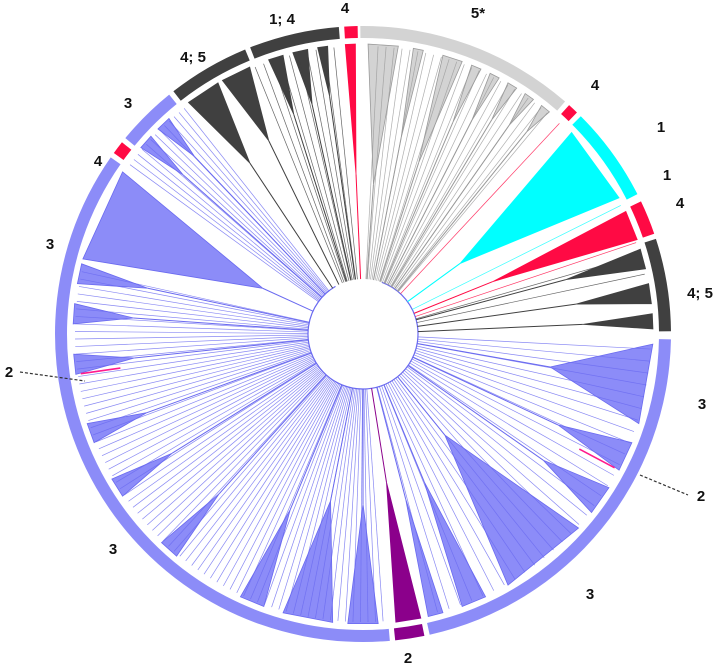  What do you see at coordinates (605, 158) in the screenshot?
I see `ring-segment-group1` at bounding box center [605, 158].